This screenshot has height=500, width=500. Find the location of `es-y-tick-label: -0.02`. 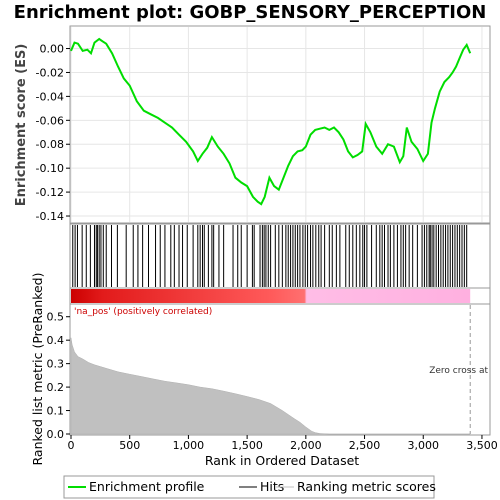

es-y-tick-label: -0.02 is located at coordinates (50, 72).